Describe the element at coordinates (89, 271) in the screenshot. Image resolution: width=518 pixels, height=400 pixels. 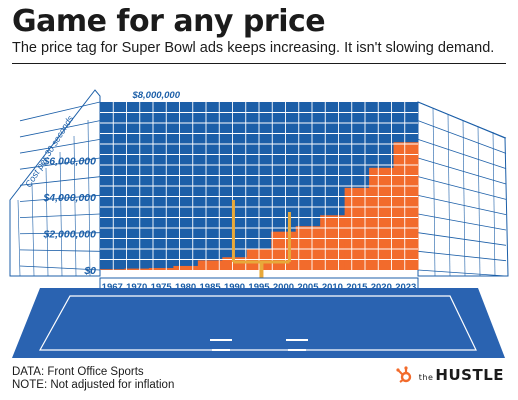
I see `y-tick-label: $0` at that location.